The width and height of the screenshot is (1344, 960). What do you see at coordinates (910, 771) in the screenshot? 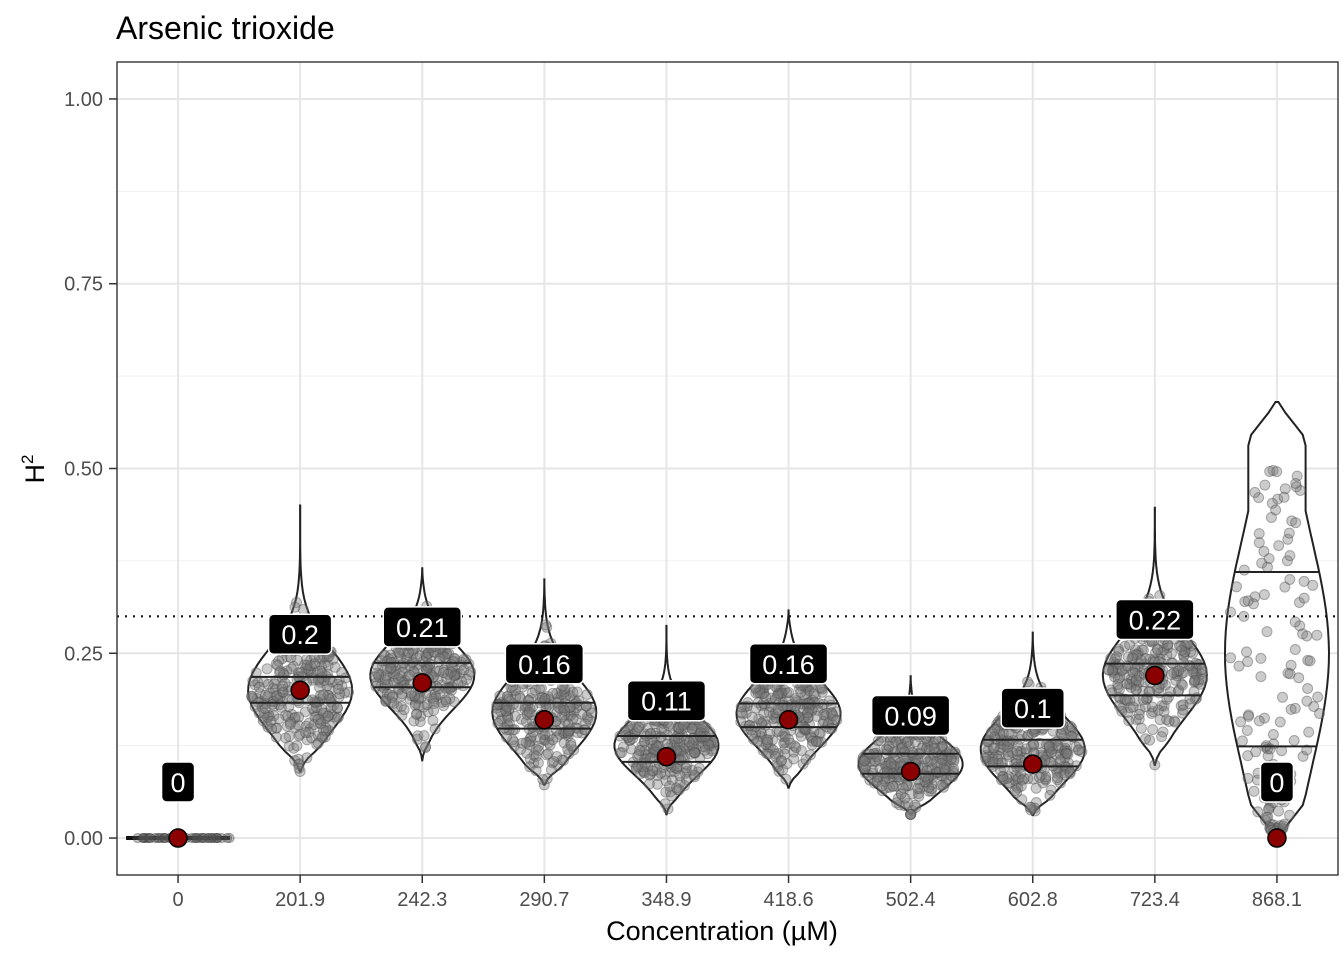
I see `estimate-point` at bounding box center [910, 771].